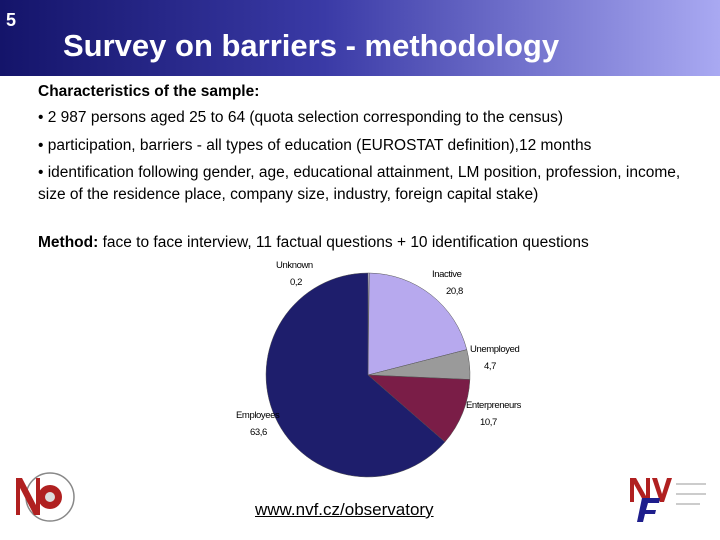 The image size is (720, 540). I want to click on left-logo, so click(45, 497).